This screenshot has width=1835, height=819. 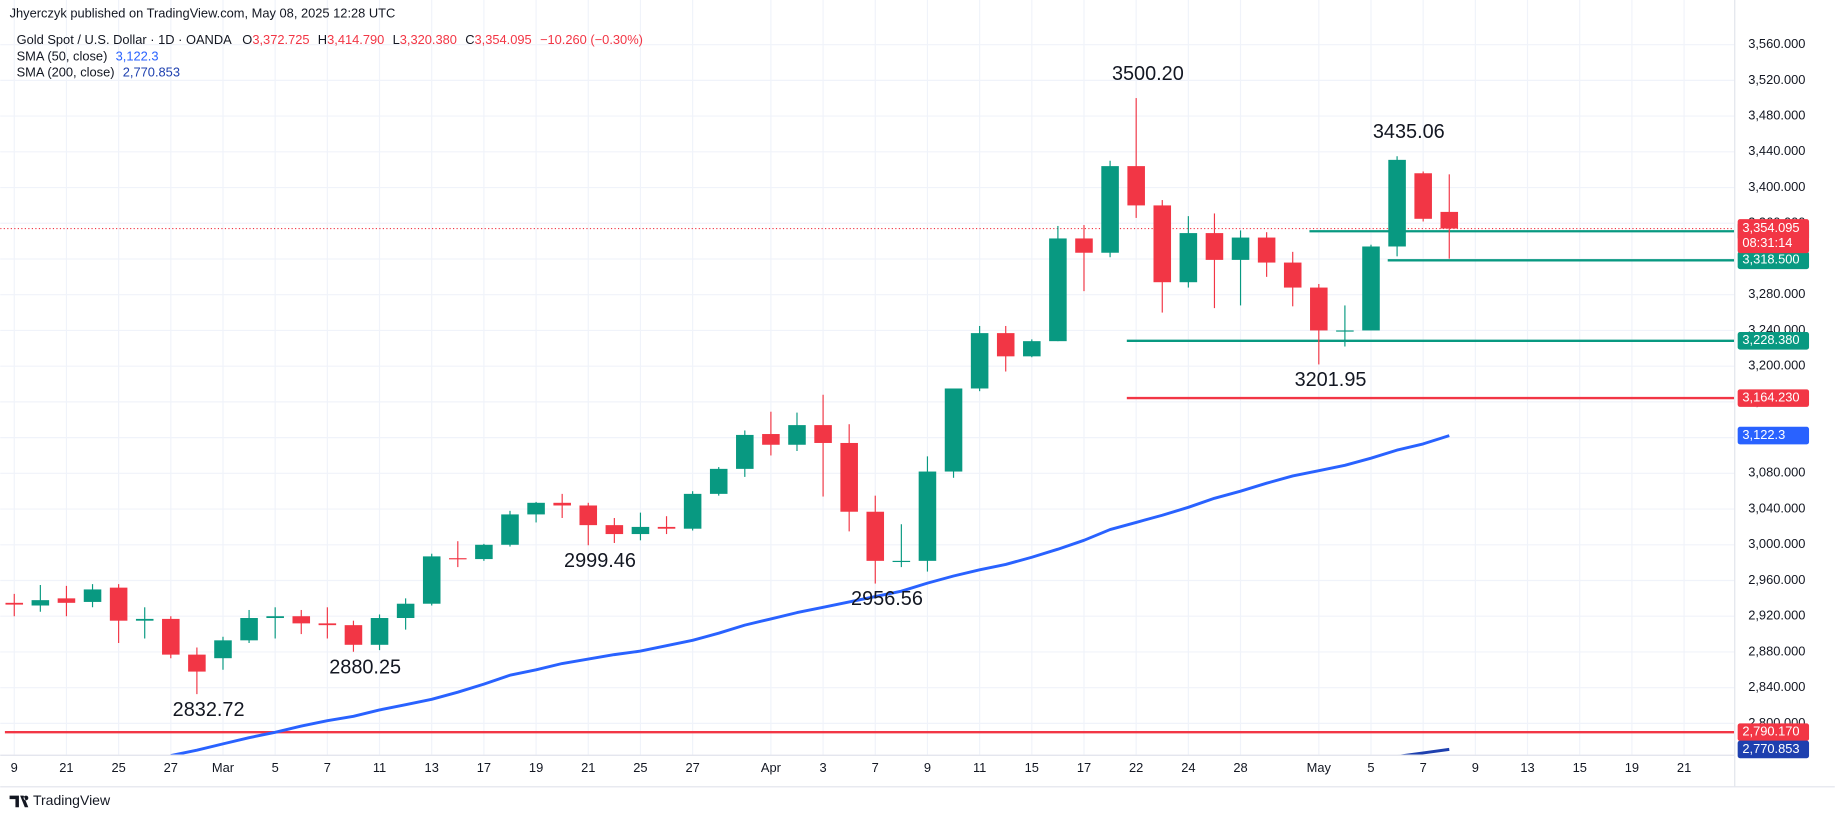 What do you see at coordinates (1776, 650) in the screenshot?
I see `y-tick-label: 2,880.000` at bounding box center [1776, 650].